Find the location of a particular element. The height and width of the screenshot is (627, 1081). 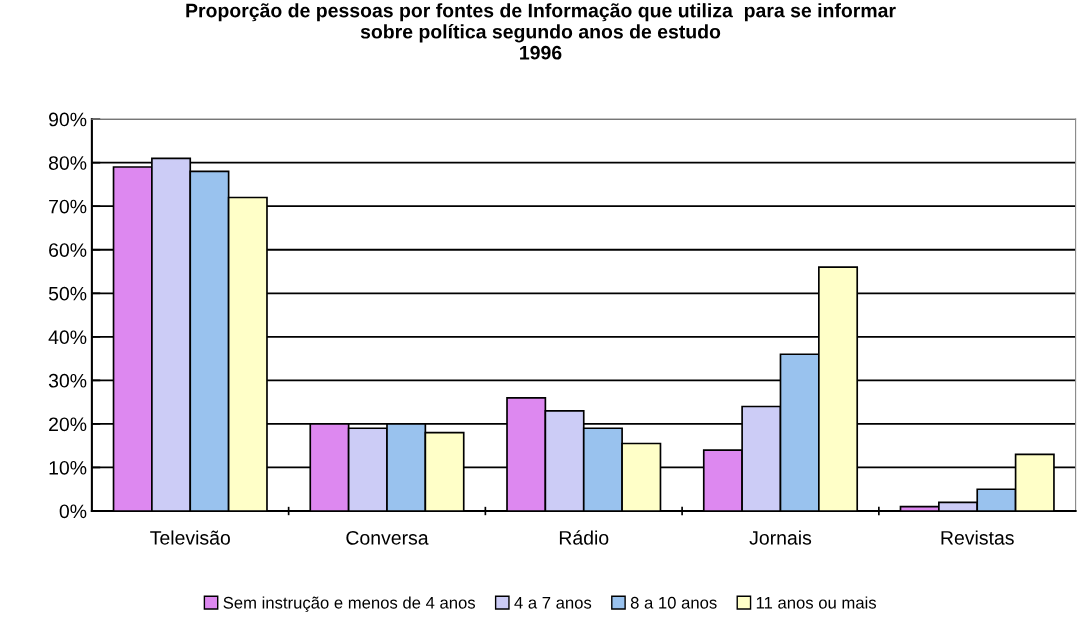

y-tick-label: 90% is located at coordinates (68, 119).